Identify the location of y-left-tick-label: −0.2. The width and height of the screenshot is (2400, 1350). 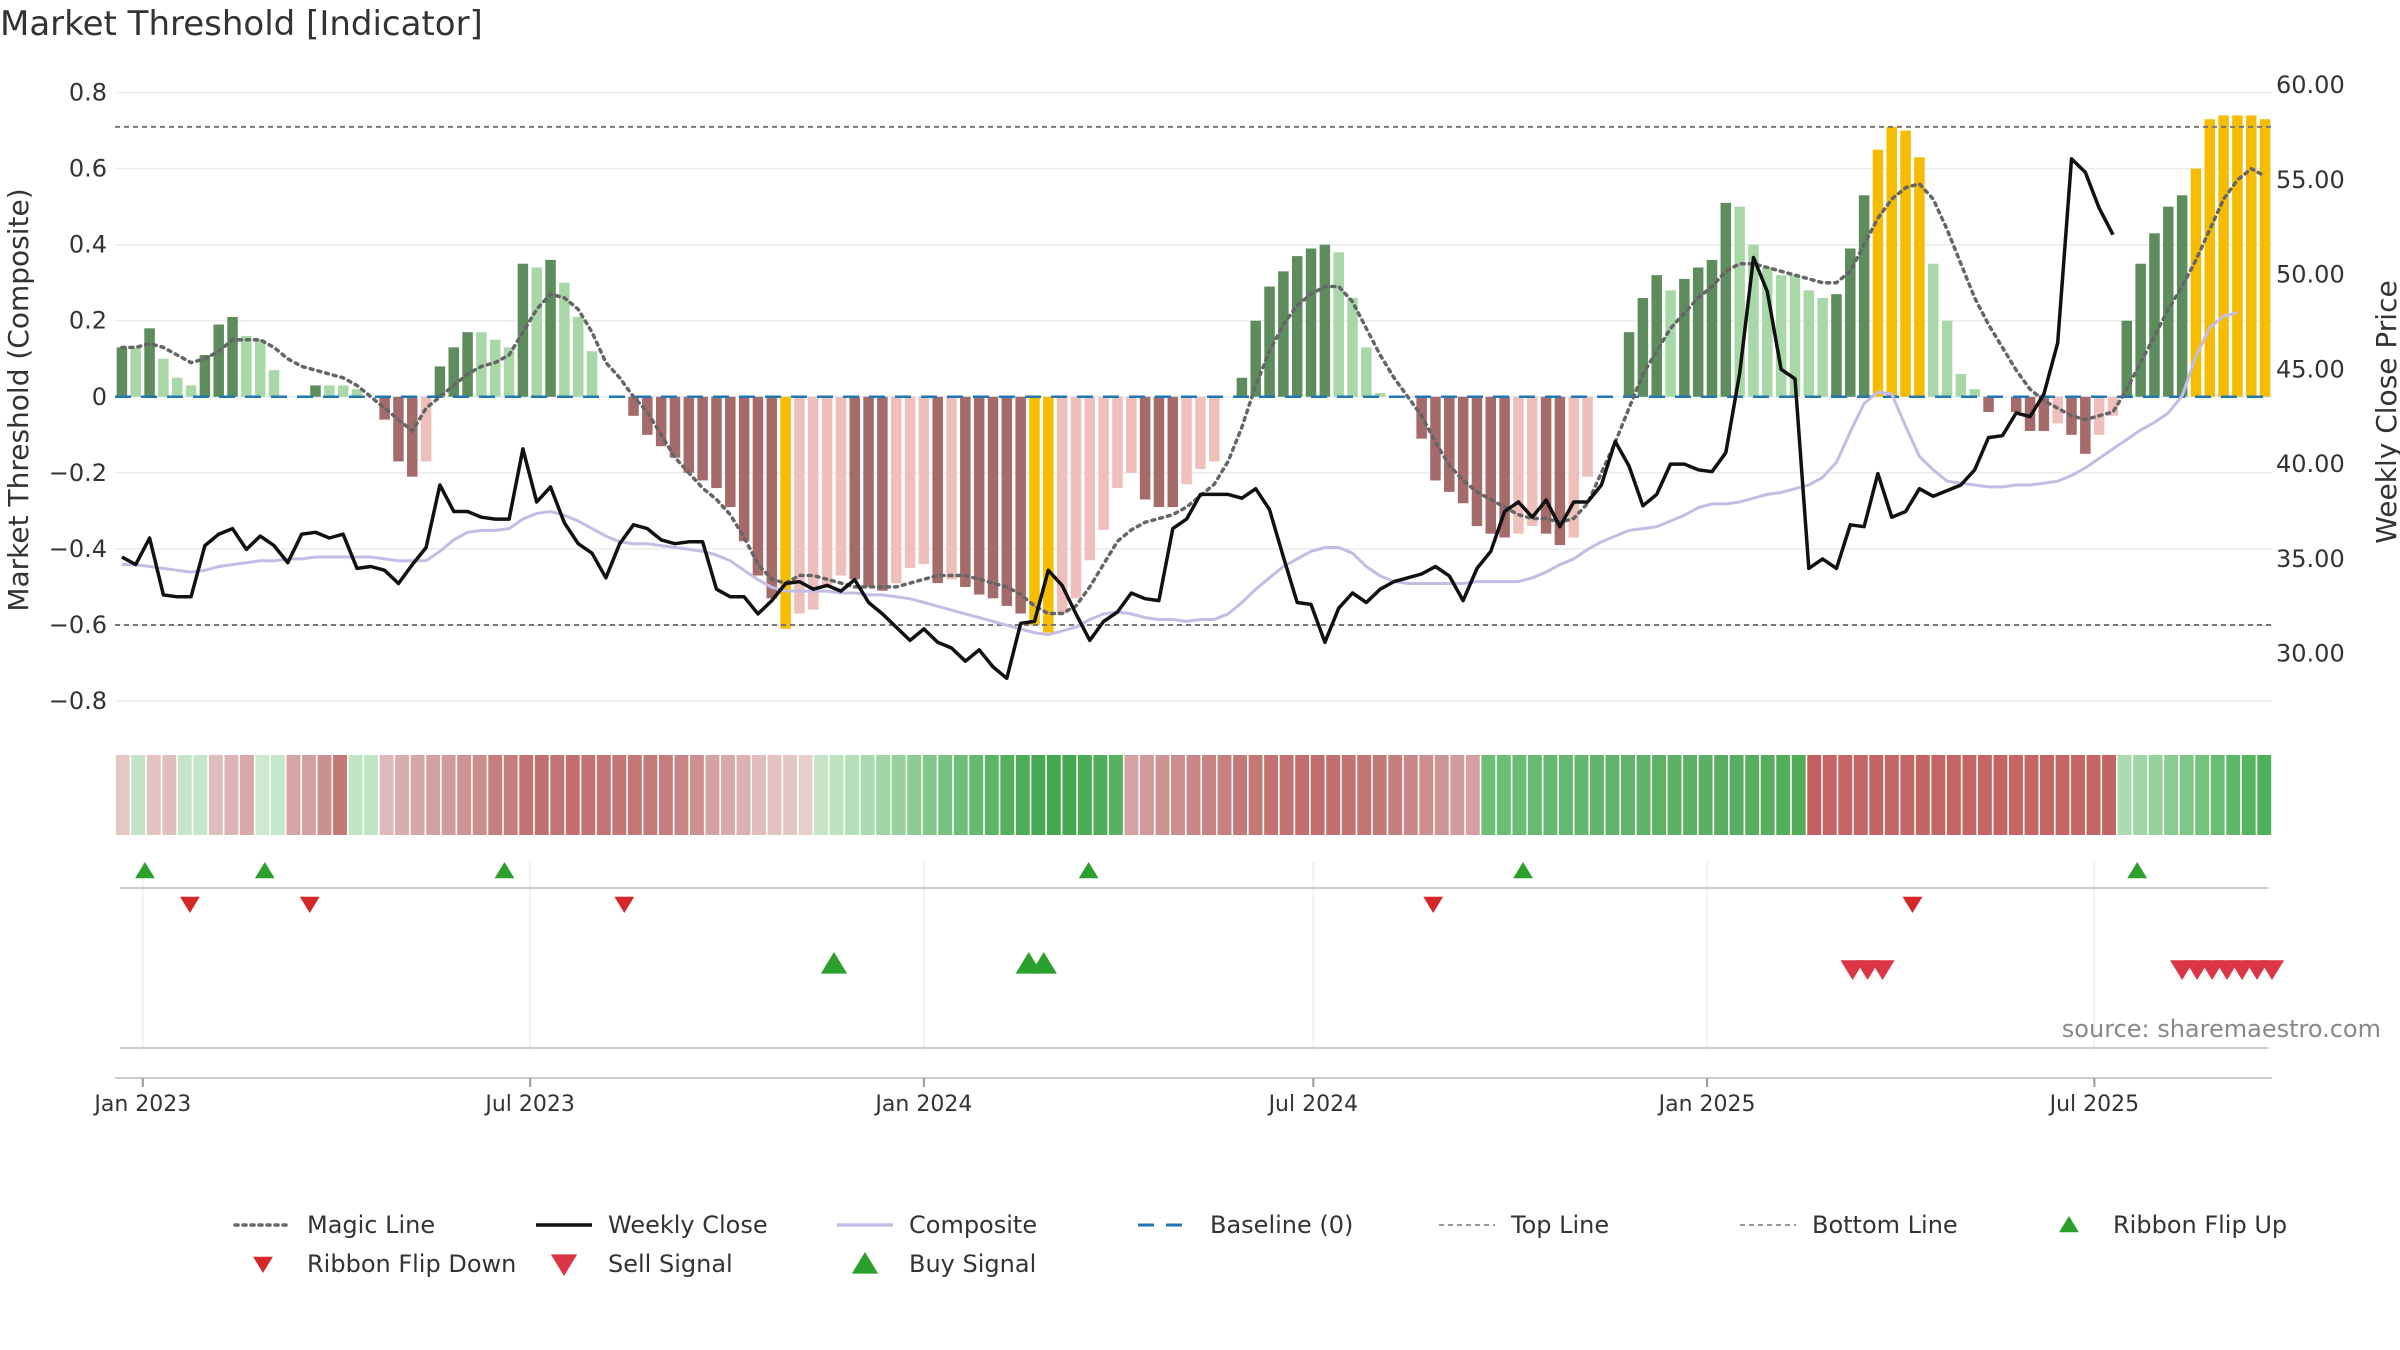
(78, 473).